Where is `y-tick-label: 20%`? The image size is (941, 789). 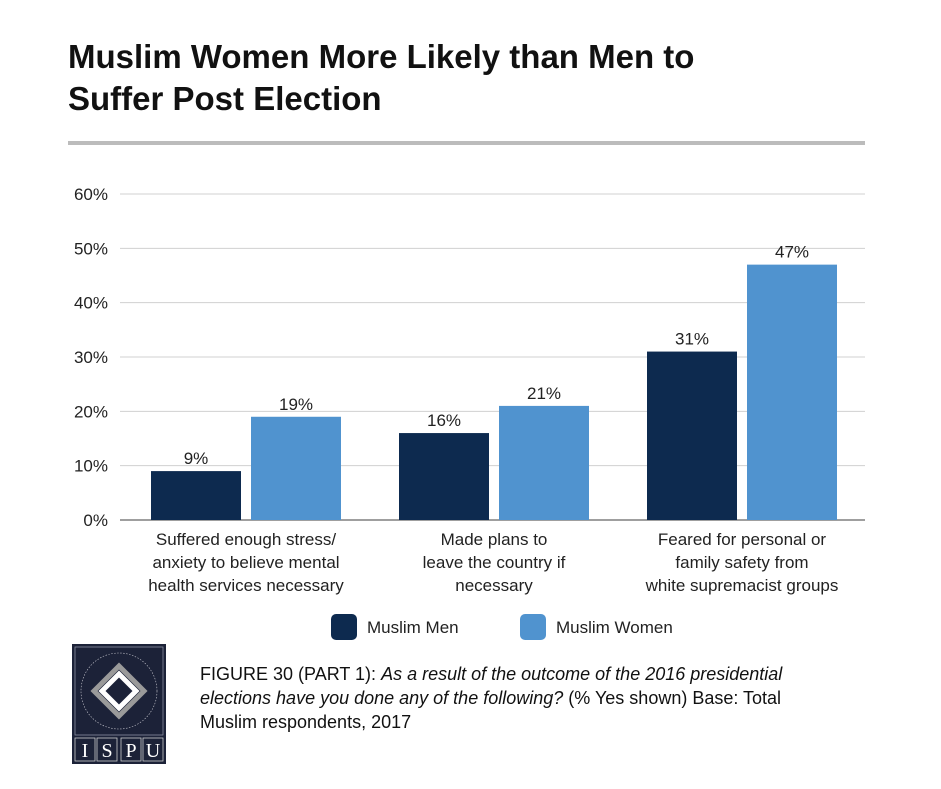
y-tick-label: 20% is located at coordinates (91, 411).